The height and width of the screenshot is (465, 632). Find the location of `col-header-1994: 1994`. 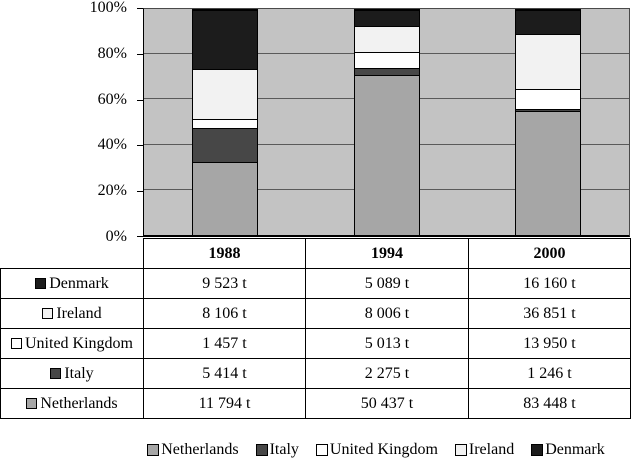

col-header-1994: 1994 is located at coordinates (387, 253).